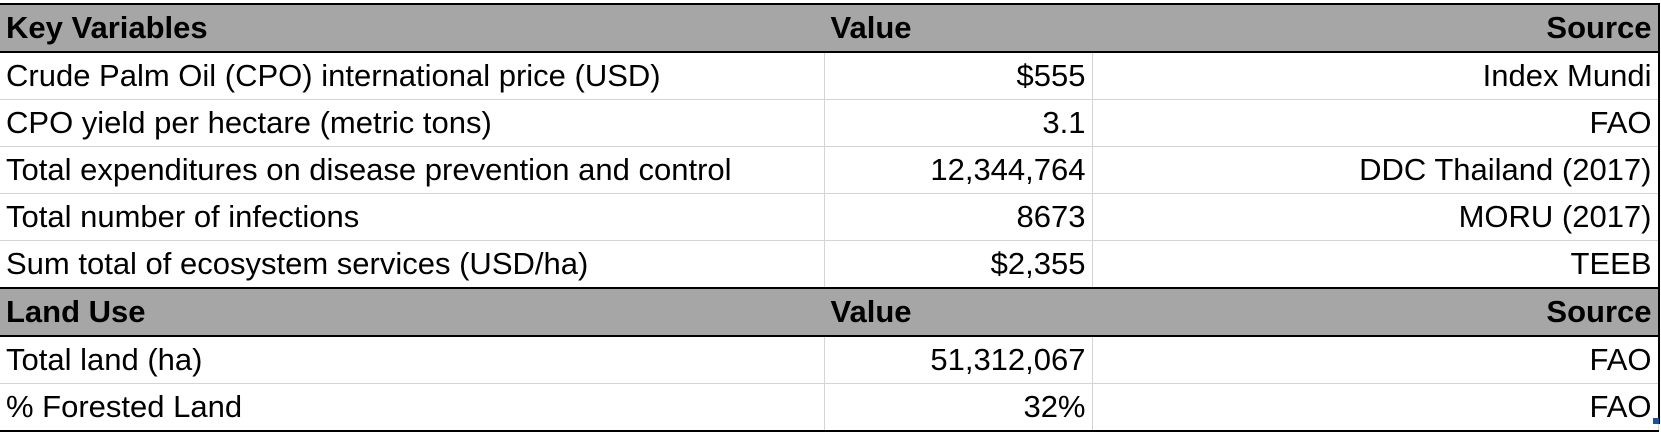  What do you see at coordinates (1375, 217) in the screenshot?
I see `source-cell: MORU (2017)` at bounding box center [1375, 217].